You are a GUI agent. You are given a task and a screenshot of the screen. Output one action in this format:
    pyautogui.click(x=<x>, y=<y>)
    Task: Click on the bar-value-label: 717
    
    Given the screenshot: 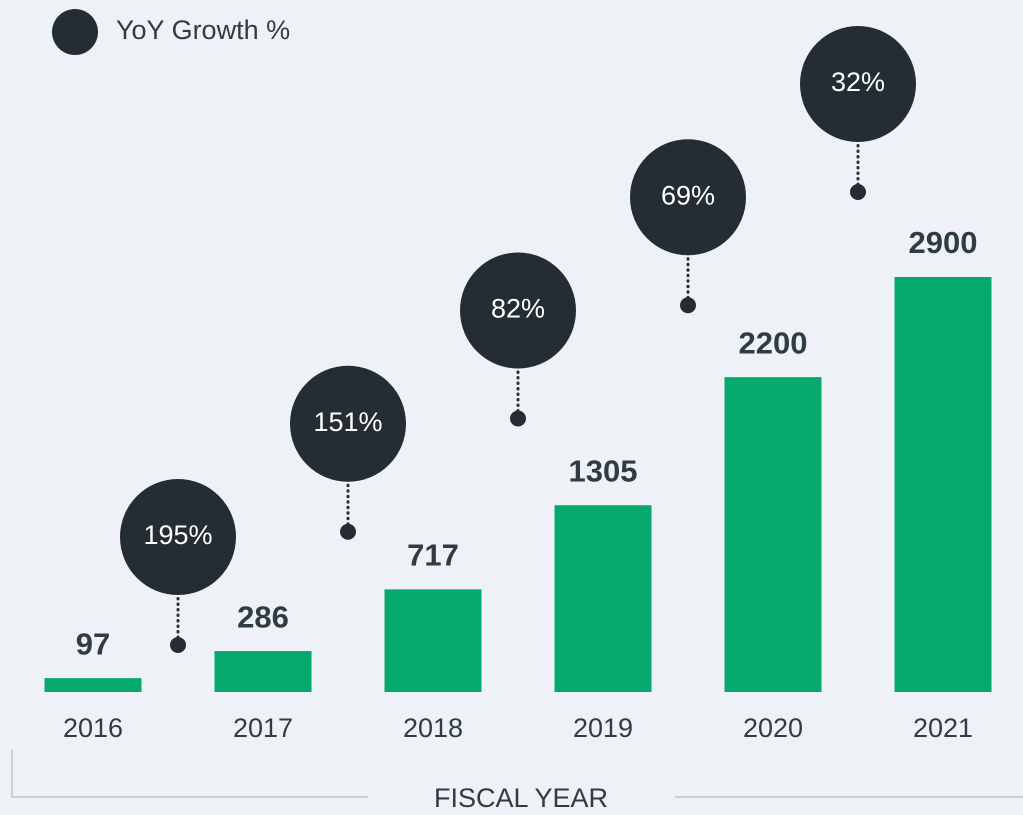 What is the action you would take?
    pyautogui.click(x=433, y=555)
    